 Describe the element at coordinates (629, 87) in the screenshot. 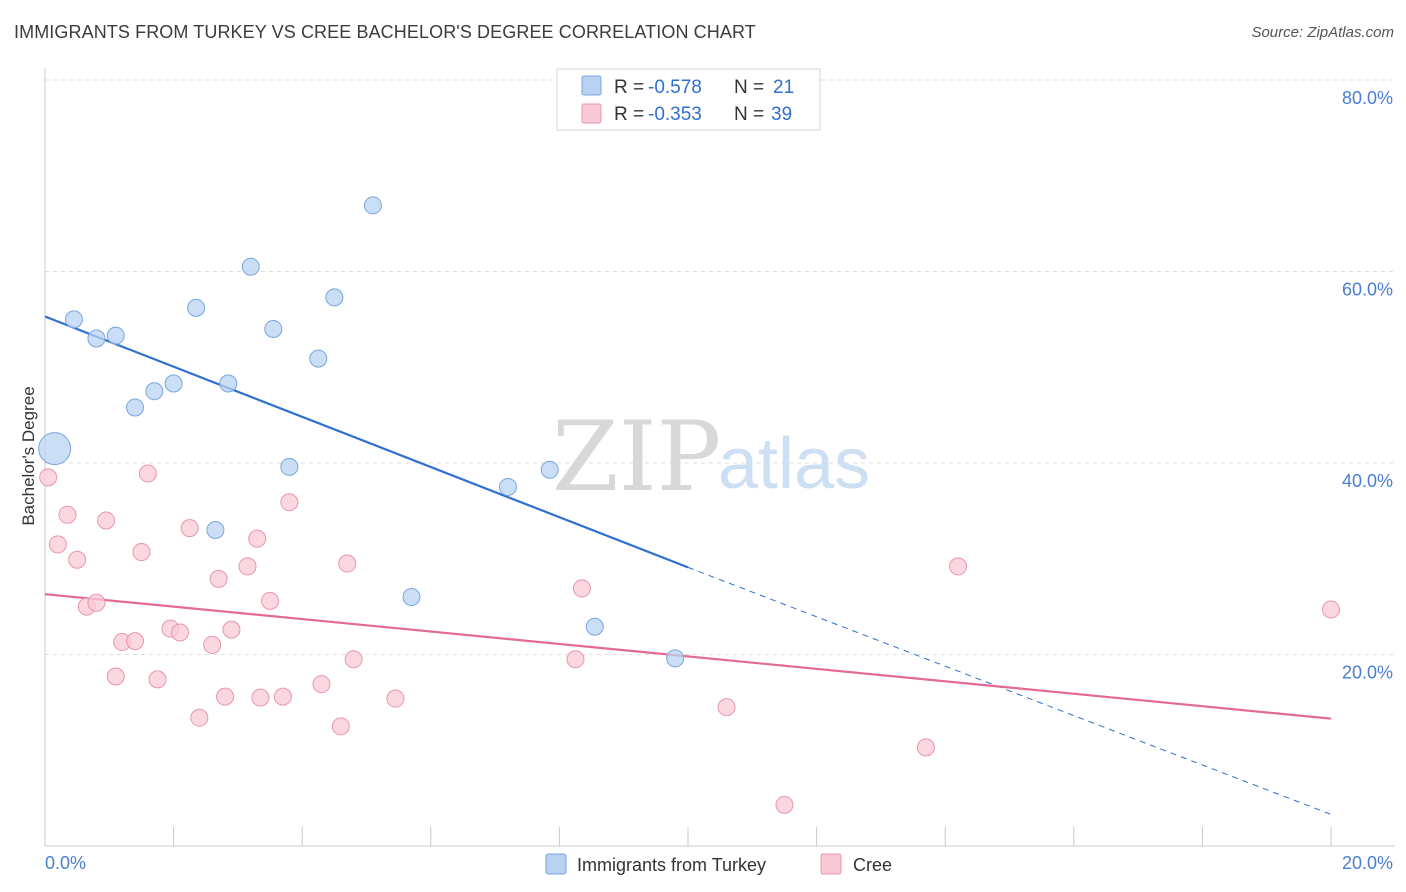

I see `legend-r-label-1: R =` at that location.